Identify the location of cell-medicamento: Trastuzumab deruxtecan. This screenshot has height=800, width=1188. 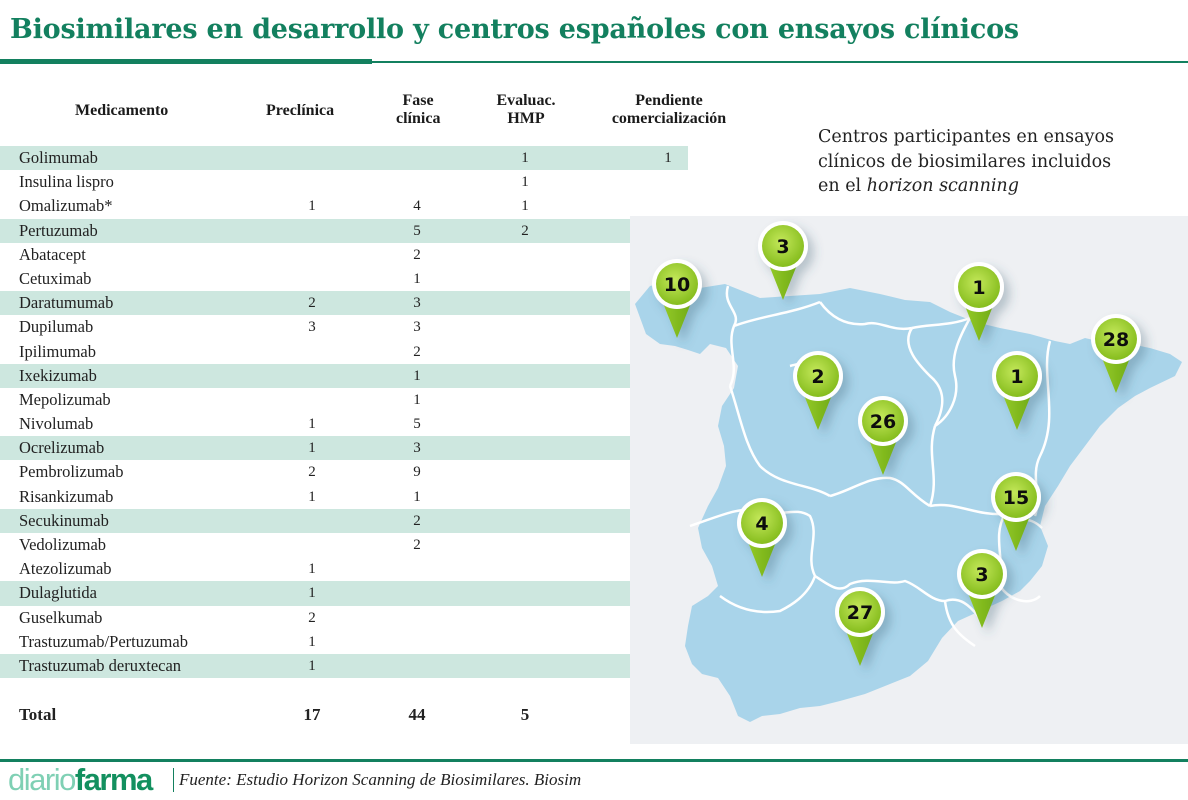
(100, 665).